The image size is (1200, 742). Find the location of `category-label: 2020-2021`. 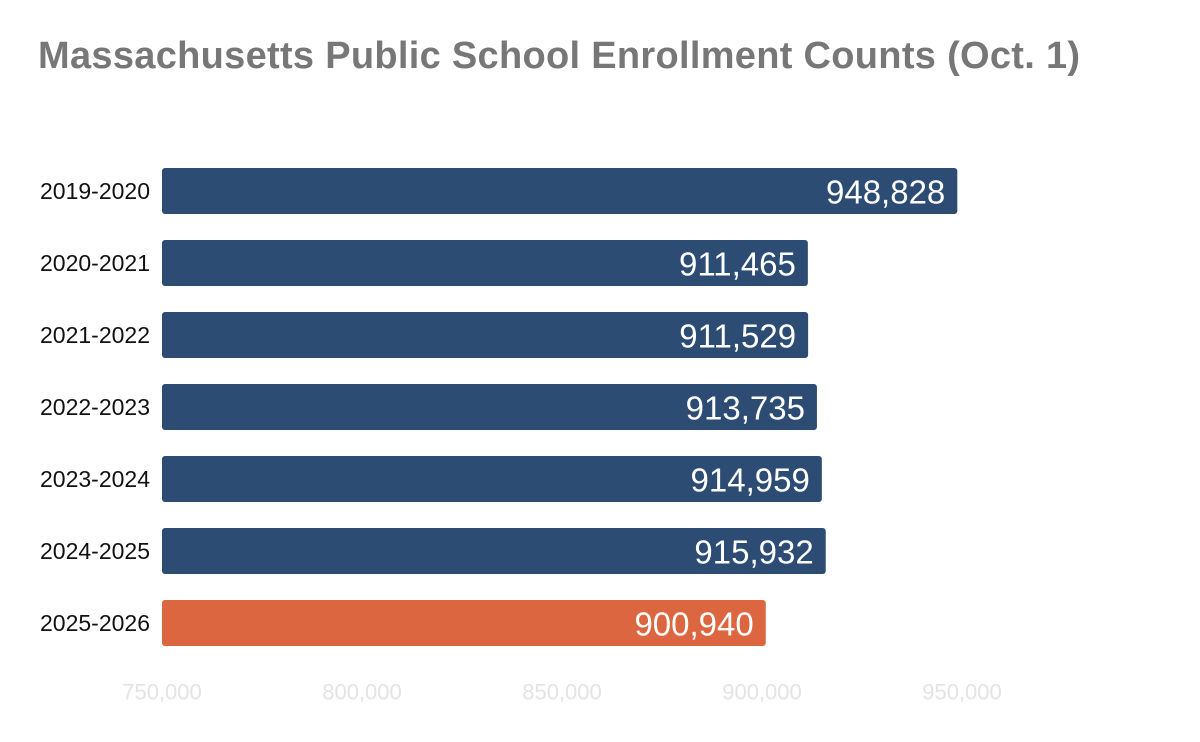

category-label: 2020-2021 is located at coordinates (95, 263).